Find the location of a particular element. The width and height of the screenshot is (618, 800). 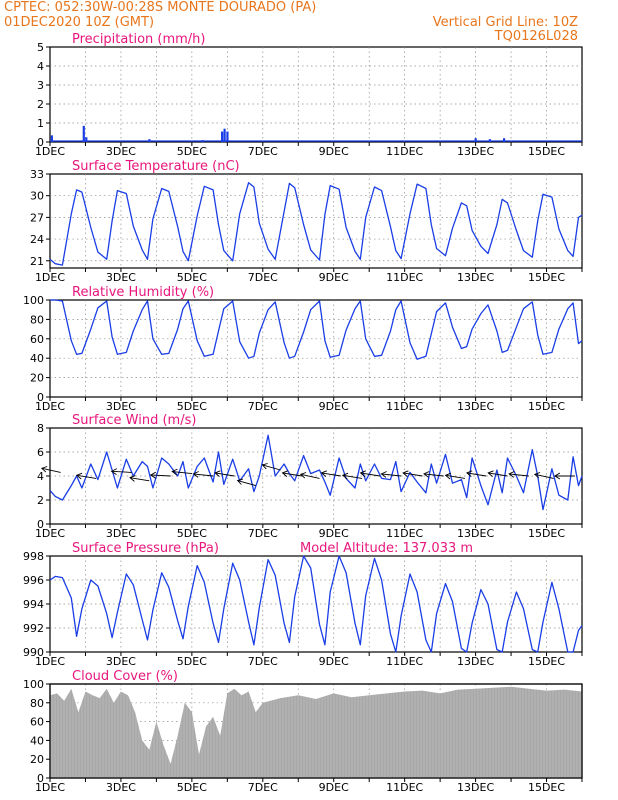

precipitation-xtick-label: 15DEC is located at coordinates (546, 151).